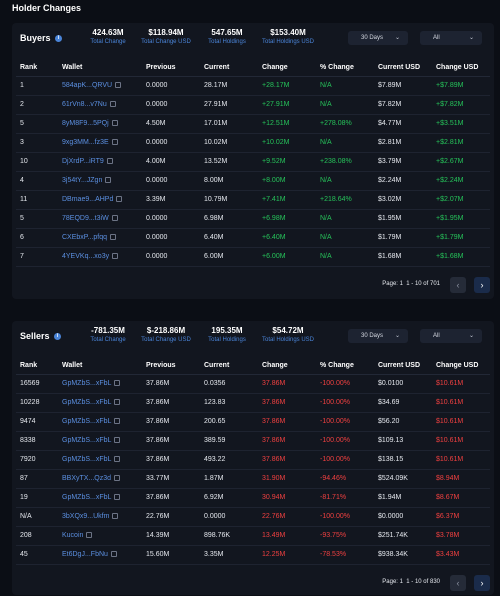  What do you see at coordinates (85, 554) in the screenshot?
I see `wallet-link-text: Et6DgJ...FbNu` at bounding box center [85, 554].